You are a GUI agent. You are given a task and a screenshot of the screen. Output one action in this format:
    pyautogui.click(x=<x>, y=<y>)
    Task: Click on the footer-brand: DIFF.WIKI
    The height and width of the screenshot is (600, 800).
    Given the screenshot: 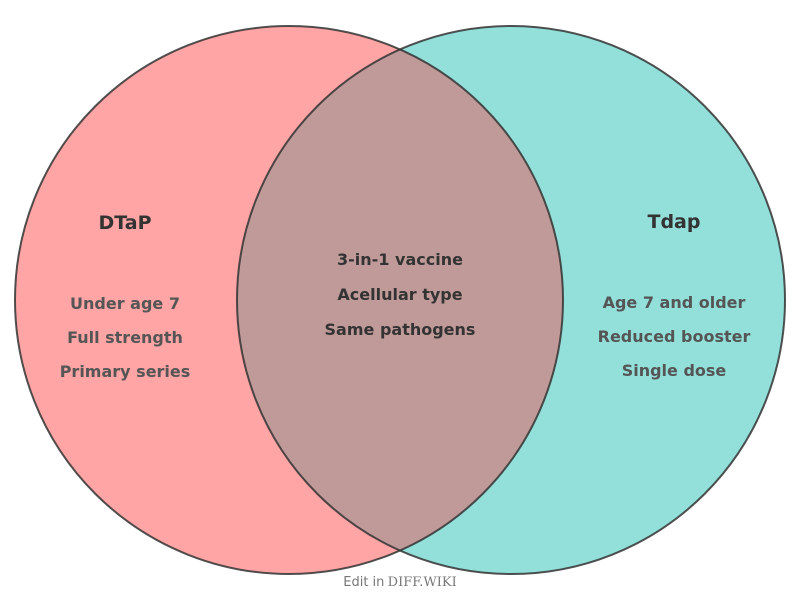 What is the action you would take?
    pyautogui.click(x=422, y=582)
    